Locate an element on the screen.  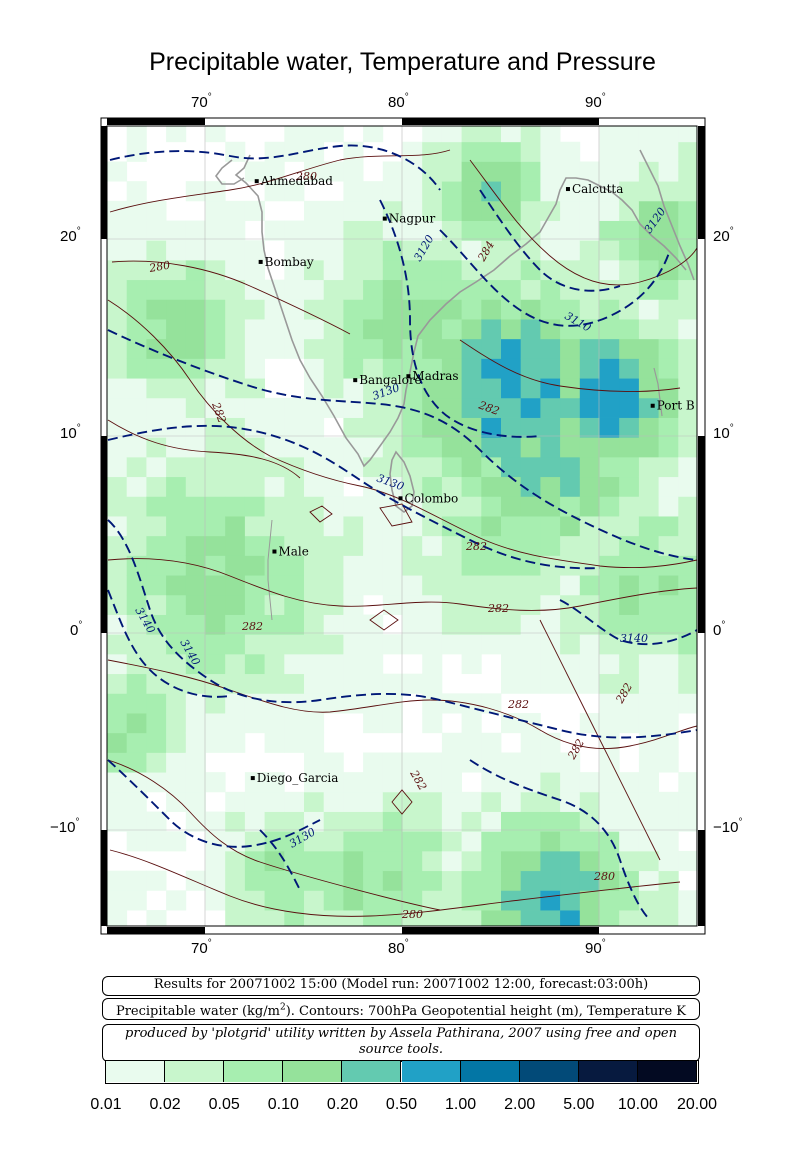
pressure-contour-label: 3140 is located at coordinates (634, 638).